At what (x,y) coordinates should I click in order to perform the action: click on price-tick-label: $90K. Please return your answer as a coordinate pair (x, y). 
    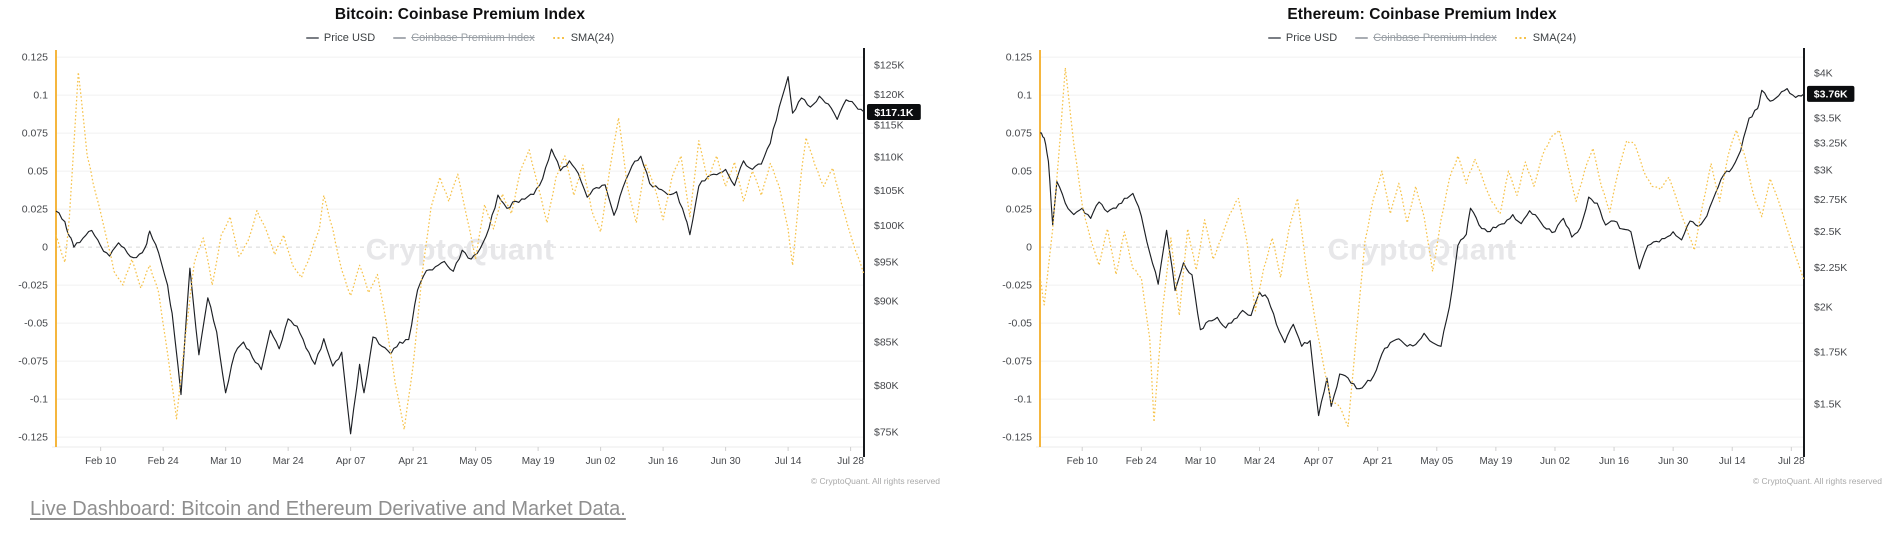
    Looking at the image, I should click on (886, 301).